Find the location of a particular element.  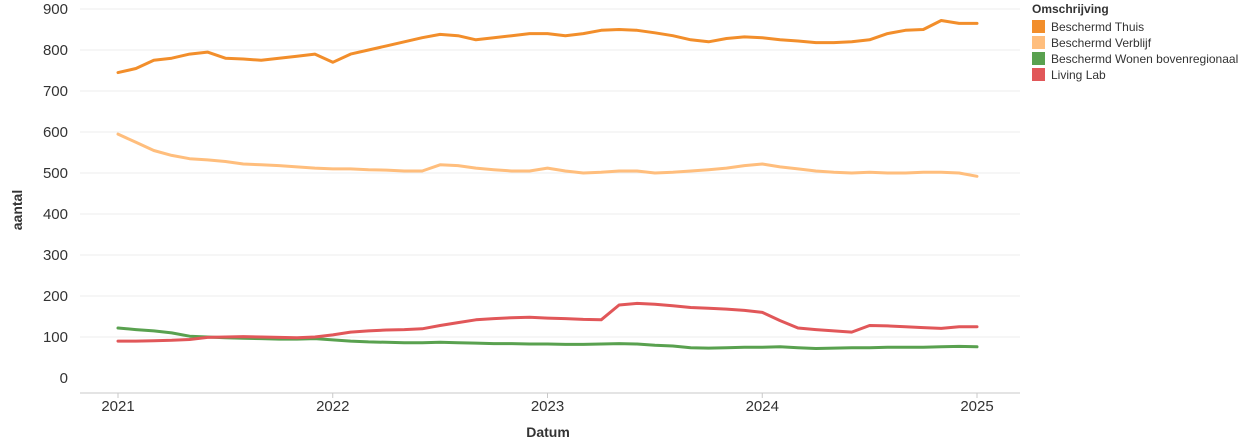

y-tick-label: 700 is located at coordinates (55, 91).